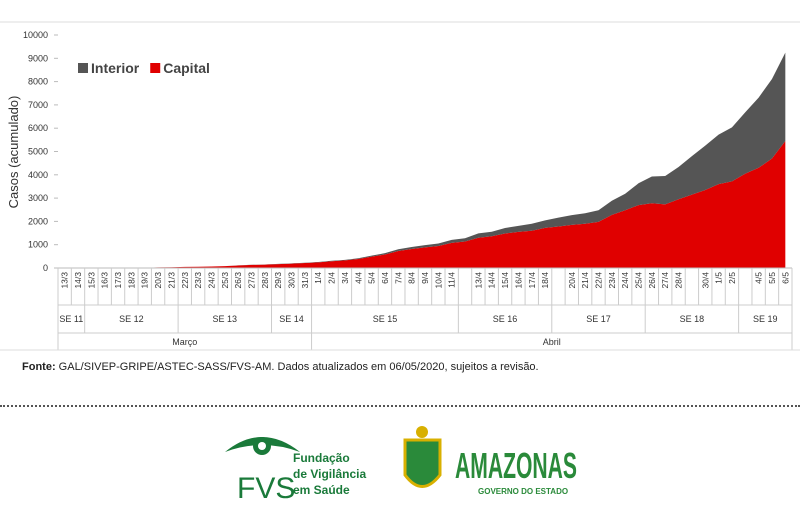 The width and height of the screenshot is (800, 527). Describe the element at coordinates (785, 278) in the screenshot. I see `x-tick-label: 6/5` at that location.